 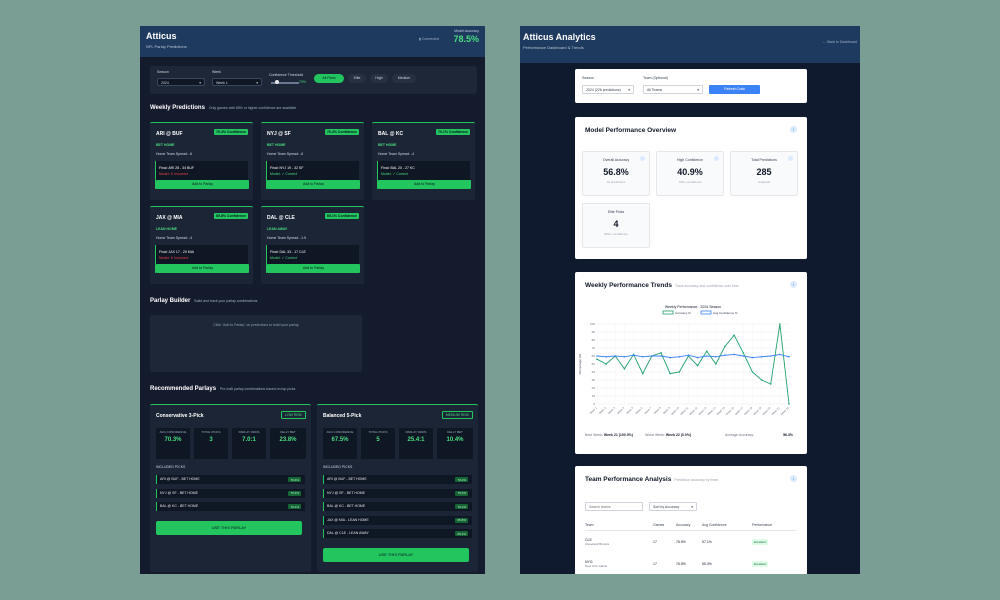 I want to click on season-select: 2024 ▾, so click(x=181, y=82).